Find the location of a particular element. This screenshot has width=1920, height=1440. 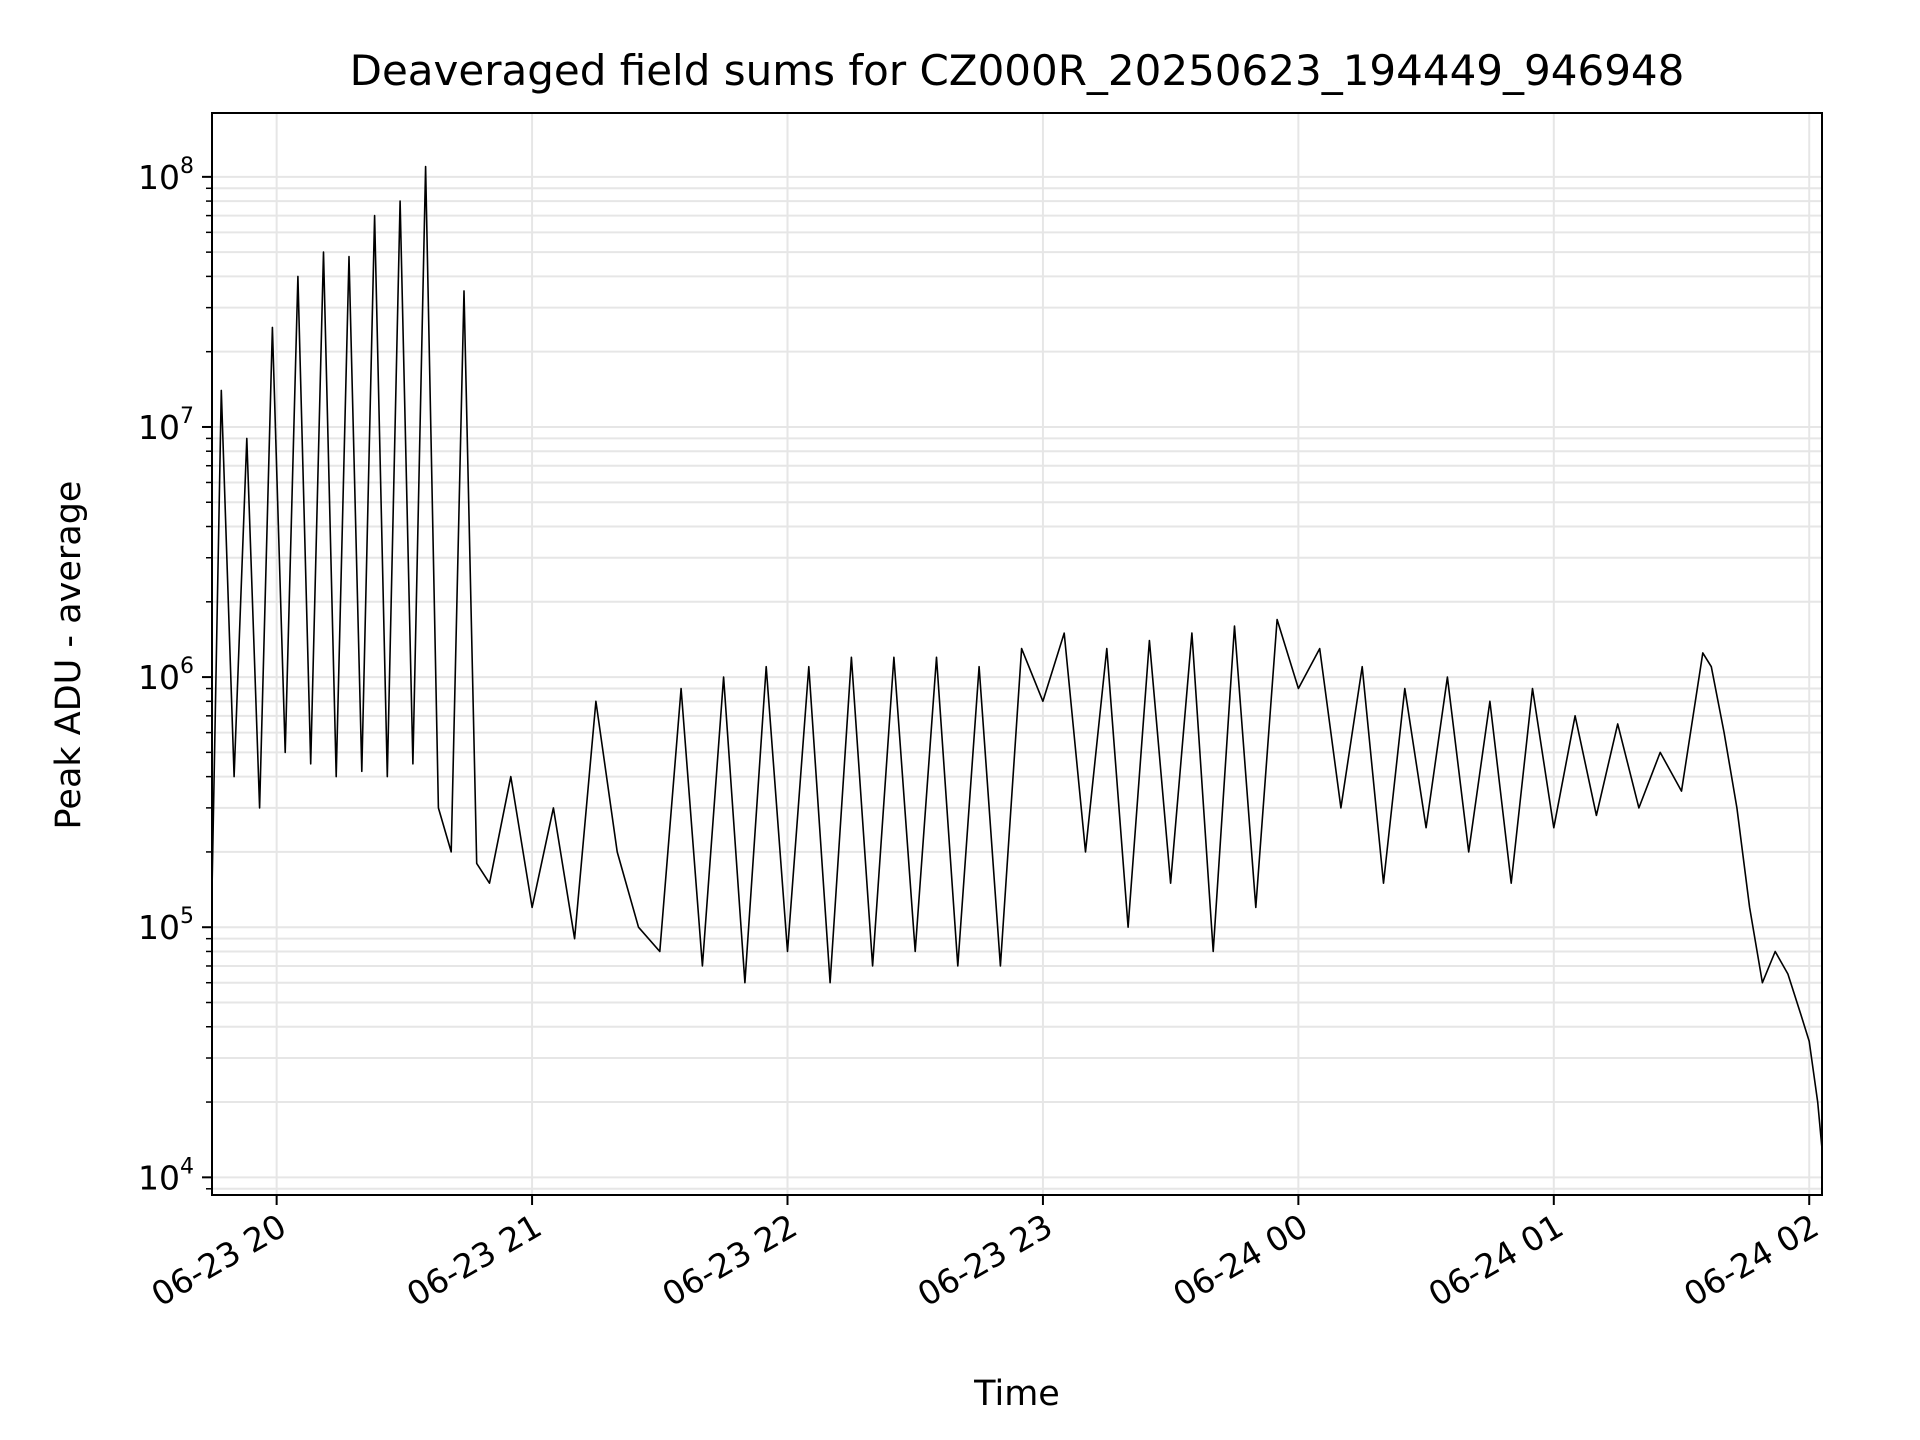

y-tick-label: 10⁸ is located at coordinates (166, 175).